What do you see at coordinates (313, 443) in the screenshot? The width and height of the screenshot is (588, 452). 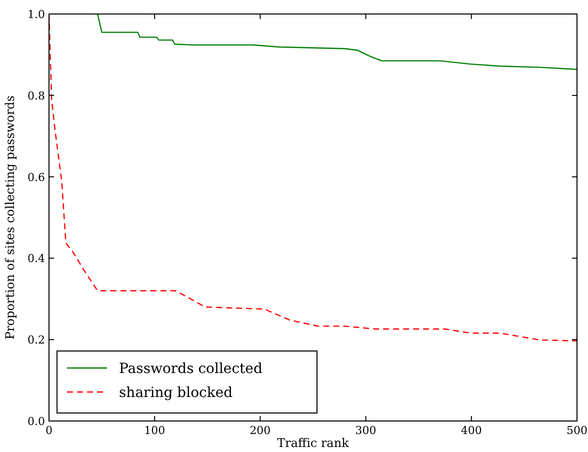 I see `x-axis-title: Traffic rank` at bounding box center [313, 443].